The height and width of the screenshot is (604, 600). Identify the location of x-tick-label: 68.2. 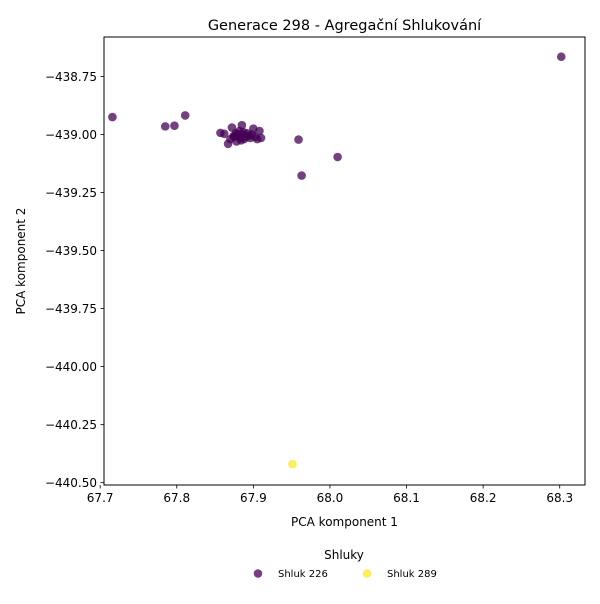
(483, 498).